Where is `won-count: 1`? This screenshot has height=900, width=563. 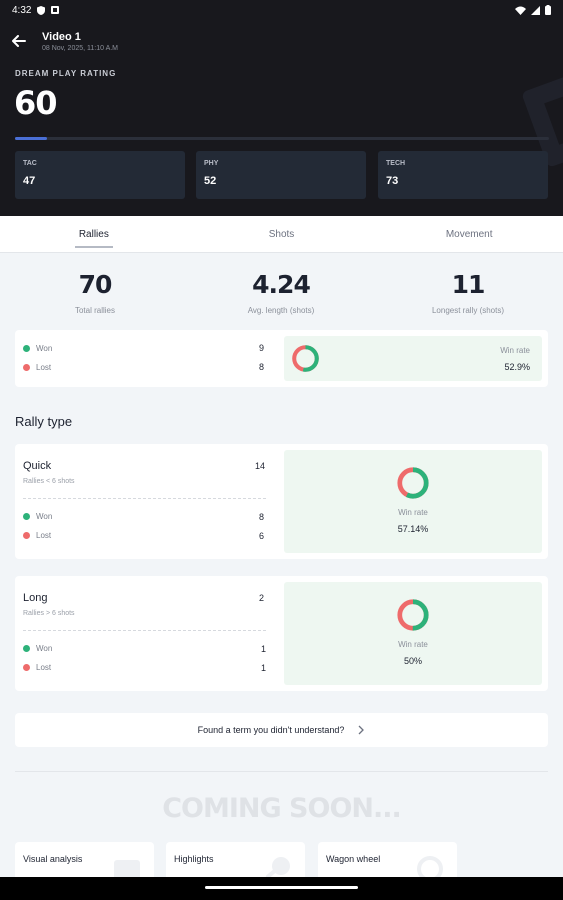
won-count: 1 is located at coordinates (264, 649).